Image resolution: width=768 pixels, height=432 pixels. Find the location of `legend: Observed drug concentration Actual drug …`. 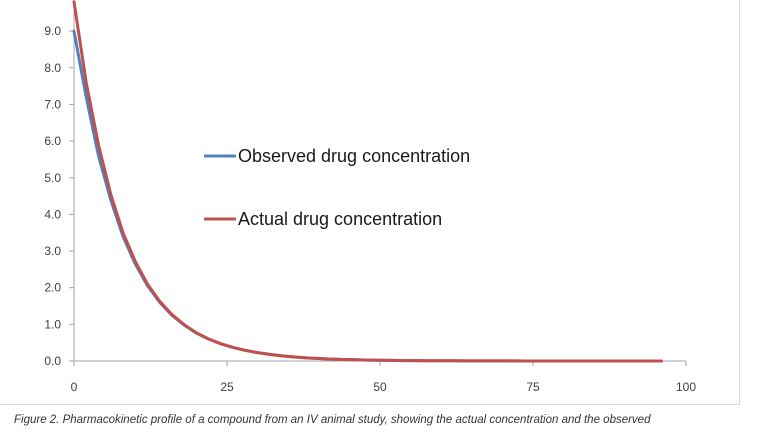

legend: Observed drug concentration Actual drug … is located at coordinates (337, 187).